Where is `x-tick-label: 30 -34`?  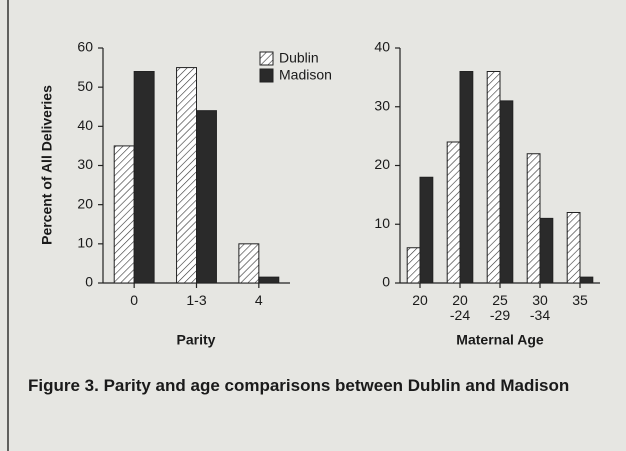
x-tick-label: 30 -34 is located at coordinates (540, 307).